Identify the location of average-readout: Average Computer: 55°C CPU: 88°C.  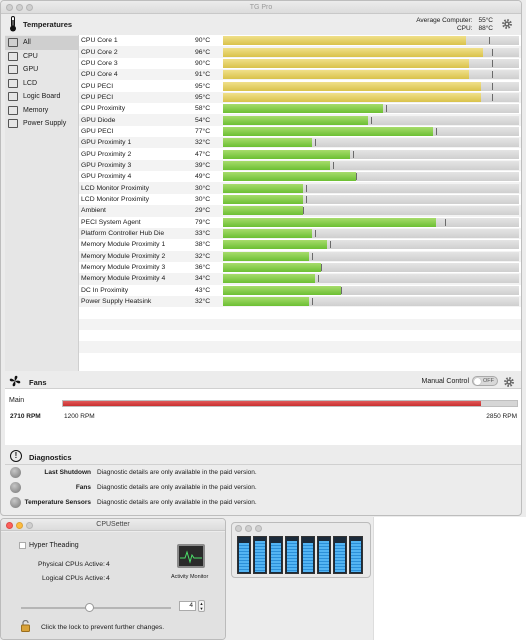
(454, 25).